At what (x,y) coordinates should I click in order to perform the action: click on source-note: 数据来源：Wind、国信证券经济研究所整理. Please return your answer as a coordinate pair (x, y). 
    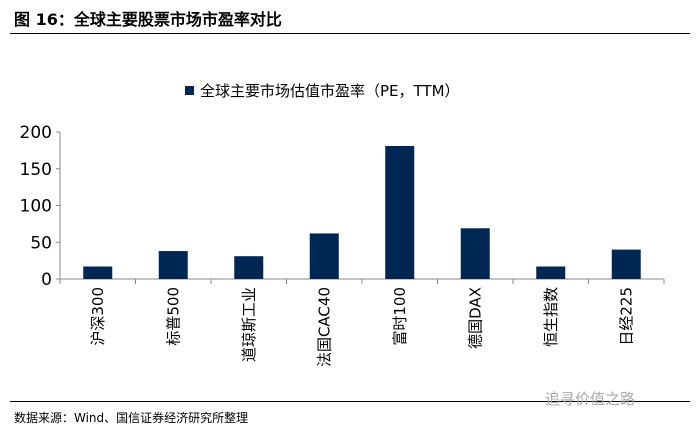
    Looking at the image, I should click on (131, 418).